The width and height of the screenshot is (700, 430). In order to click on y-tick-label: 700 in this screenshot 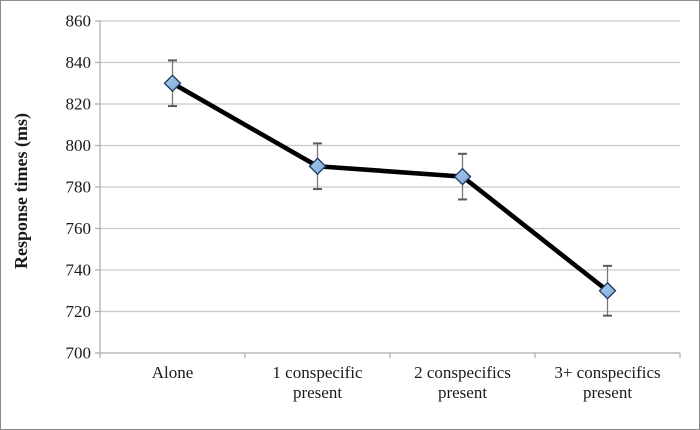, I will do `click(79, 353)`.